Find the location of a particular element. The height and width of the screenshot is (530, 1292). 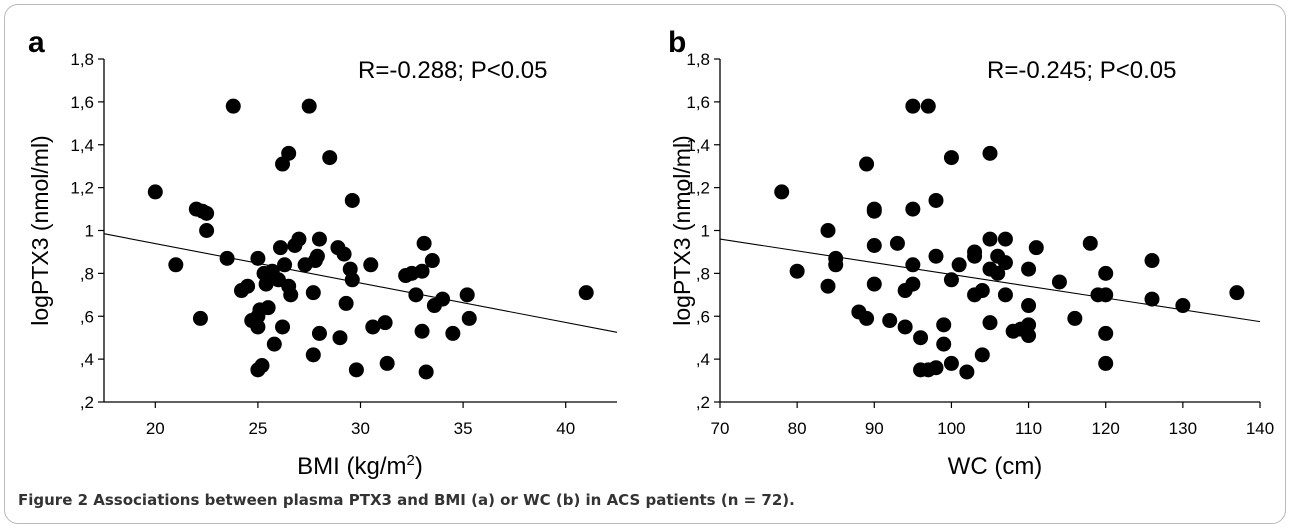

y-tick-label: 1,4 is located at coordinates (698, 145).